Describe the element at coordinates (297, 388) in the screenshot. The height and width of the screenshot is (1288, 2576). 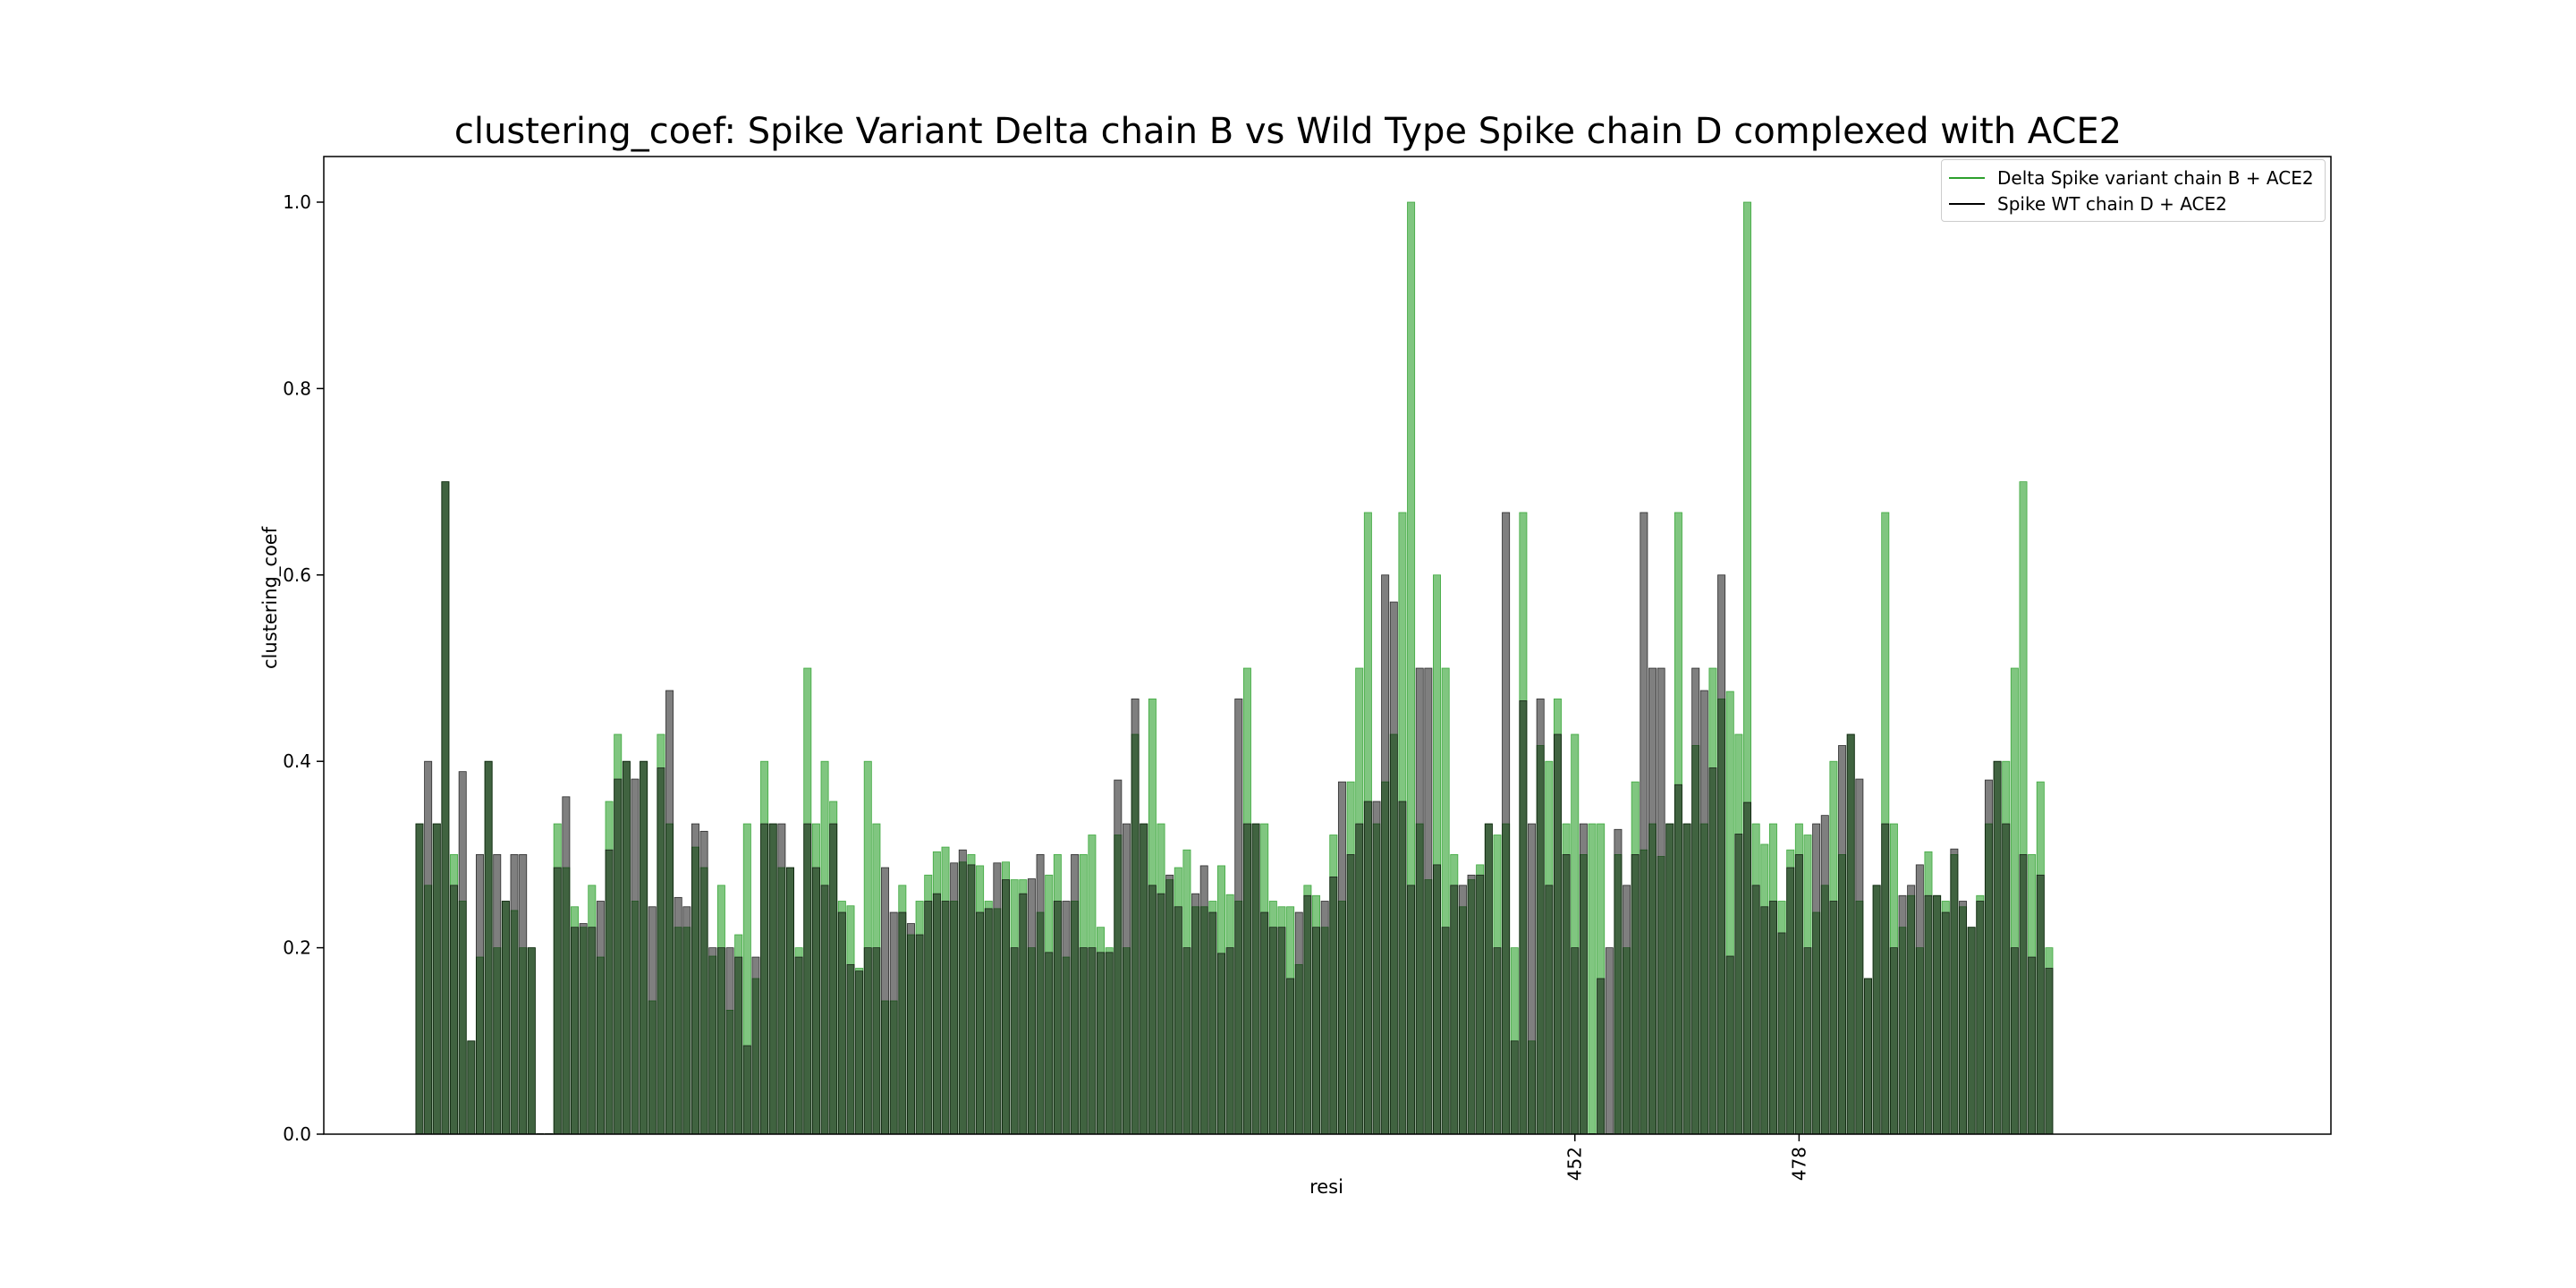
I see `y-tick-label: 0.8` at that location.